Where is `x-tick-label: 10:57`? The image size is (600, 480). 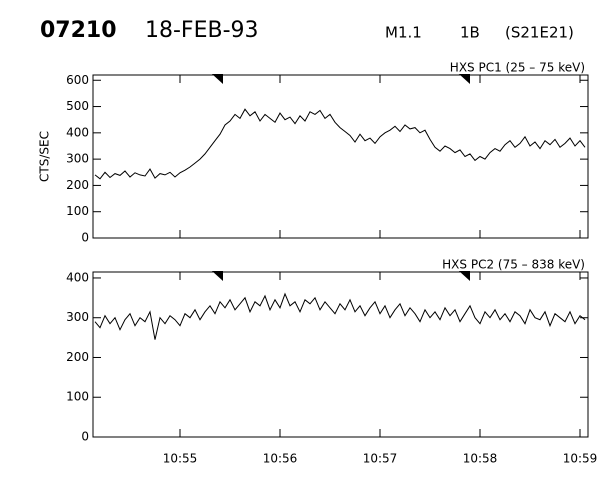 x-tick-label: 10:57 is located at coordinates (380, 459).